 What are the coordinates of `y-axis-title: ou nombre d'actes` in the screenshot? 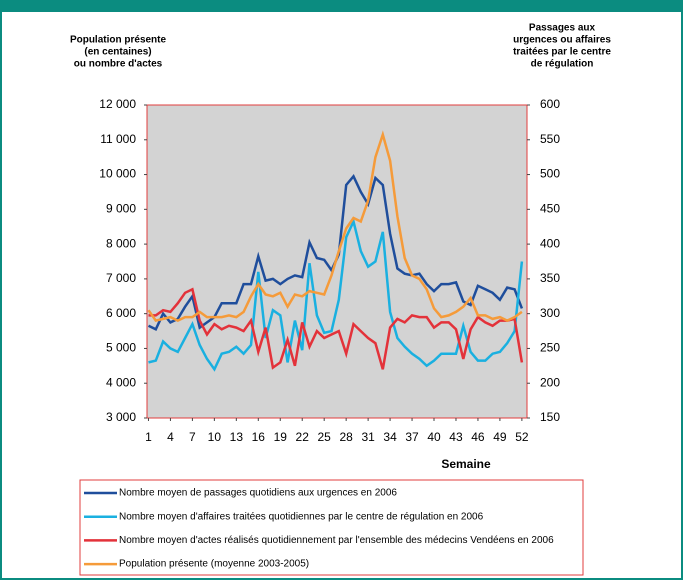 It's located at (118, 64).